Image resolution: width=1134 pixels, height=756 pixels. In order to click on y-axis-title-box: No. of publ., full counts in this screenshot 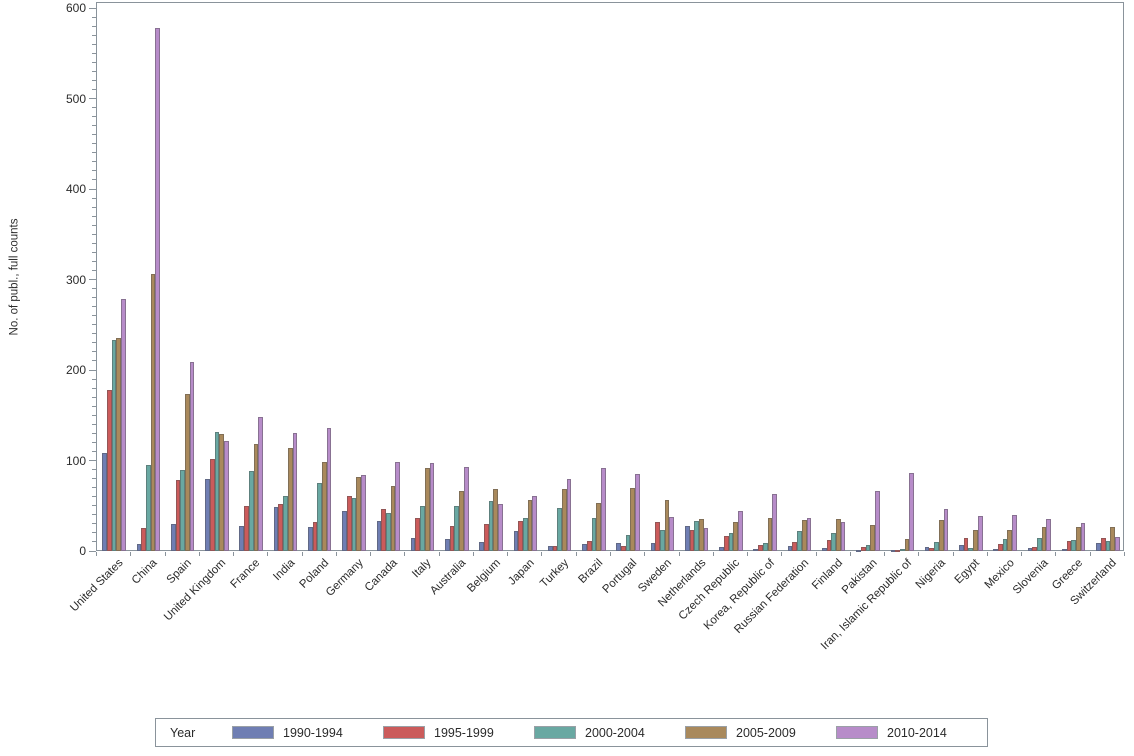, I will do `click(14, 276)`.